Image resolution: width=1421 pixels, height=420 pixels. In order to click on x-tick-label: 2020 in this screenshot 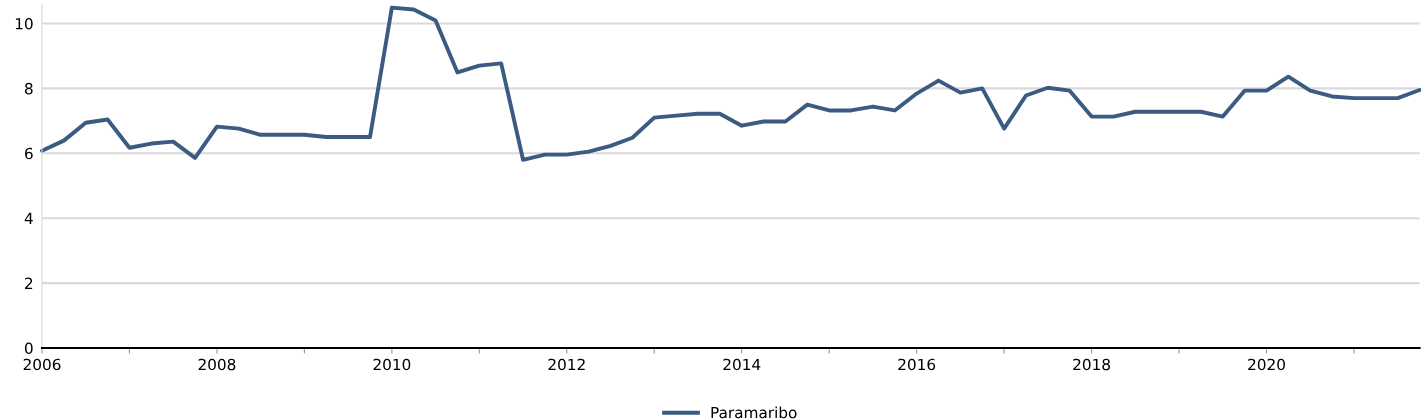, I will do `click(1266, 364)`.